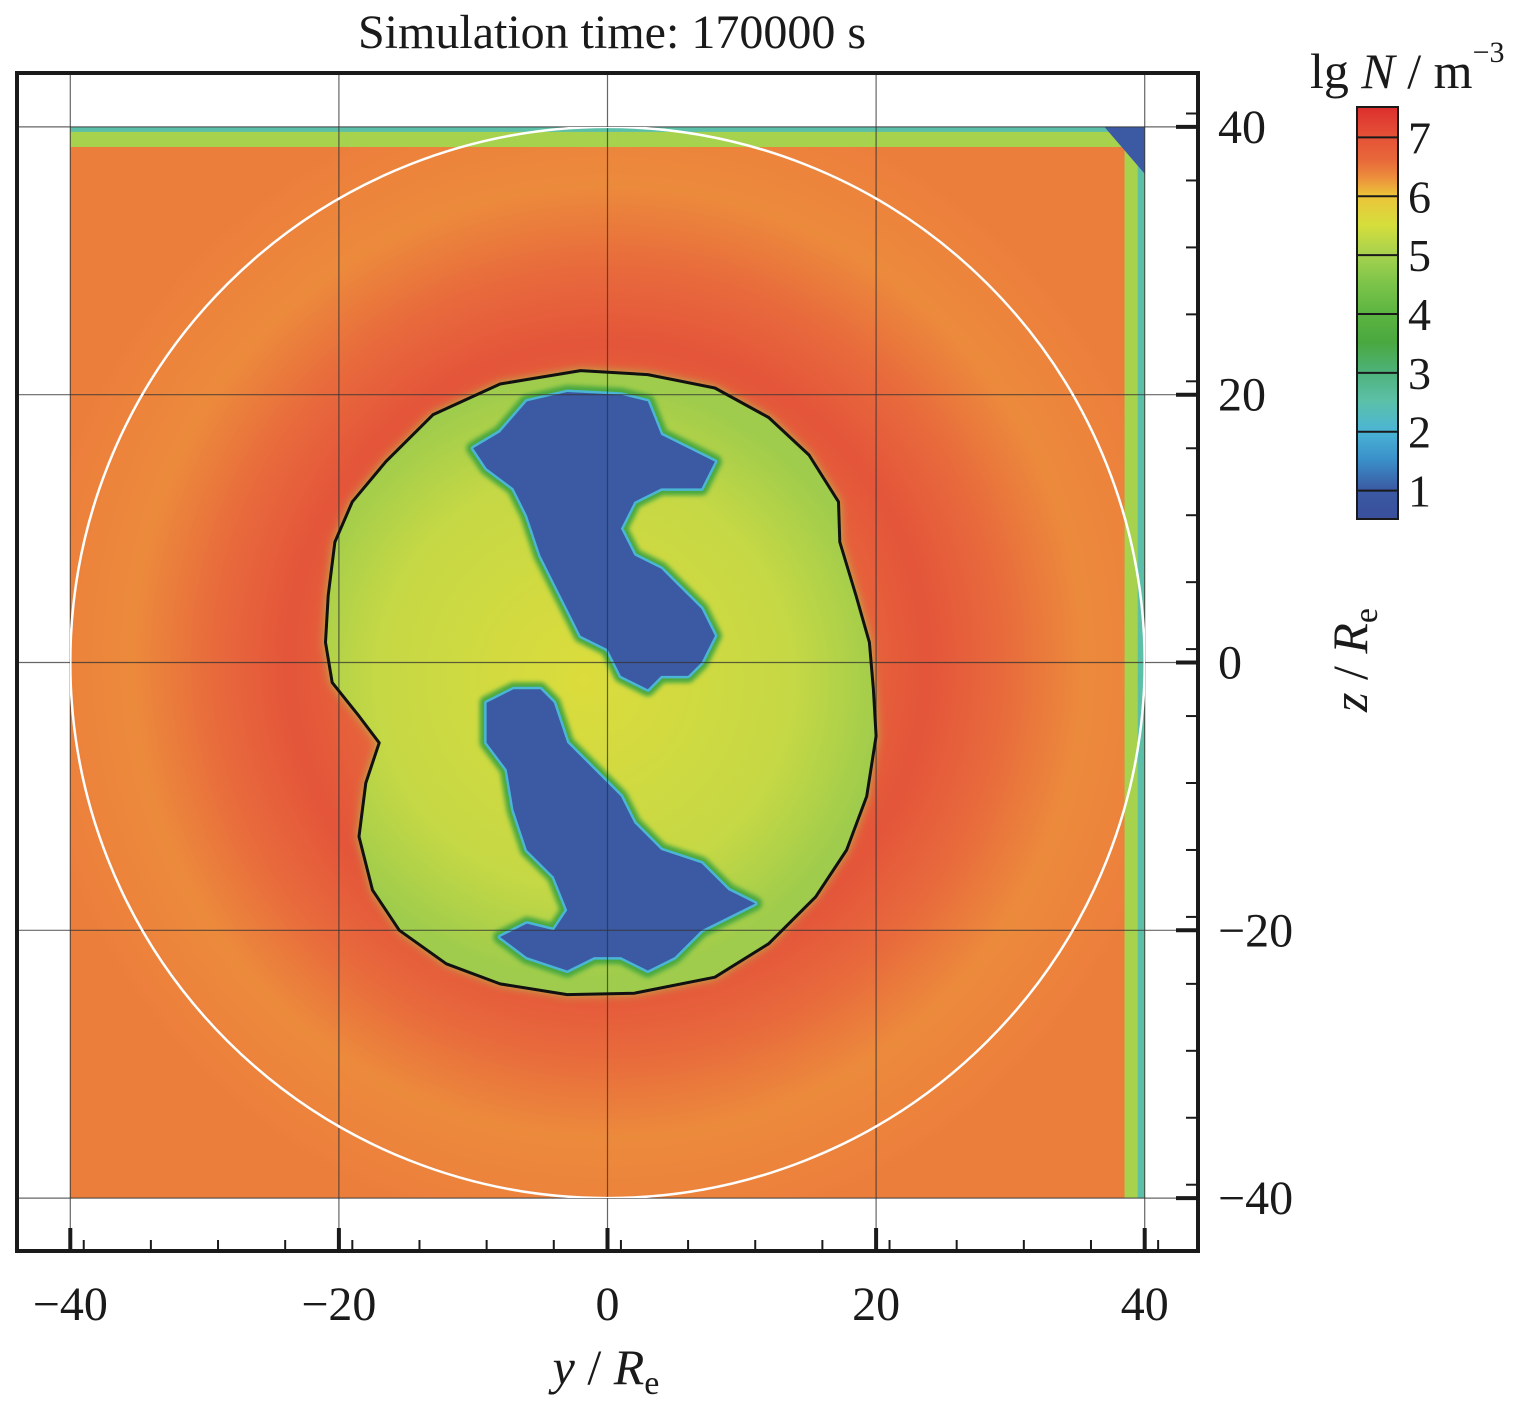 The width and height of the screenshot is (1535, 1404). I want to click on colorbar-prefix: lg, so click(1335, 71).